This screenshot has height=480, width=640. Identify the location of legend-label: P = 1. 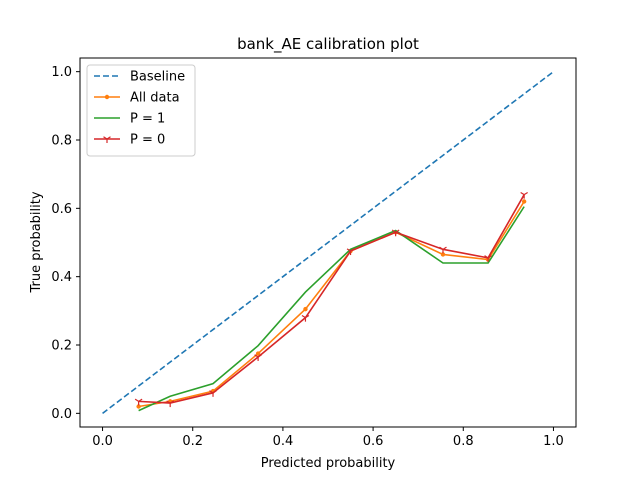
(147, 119).